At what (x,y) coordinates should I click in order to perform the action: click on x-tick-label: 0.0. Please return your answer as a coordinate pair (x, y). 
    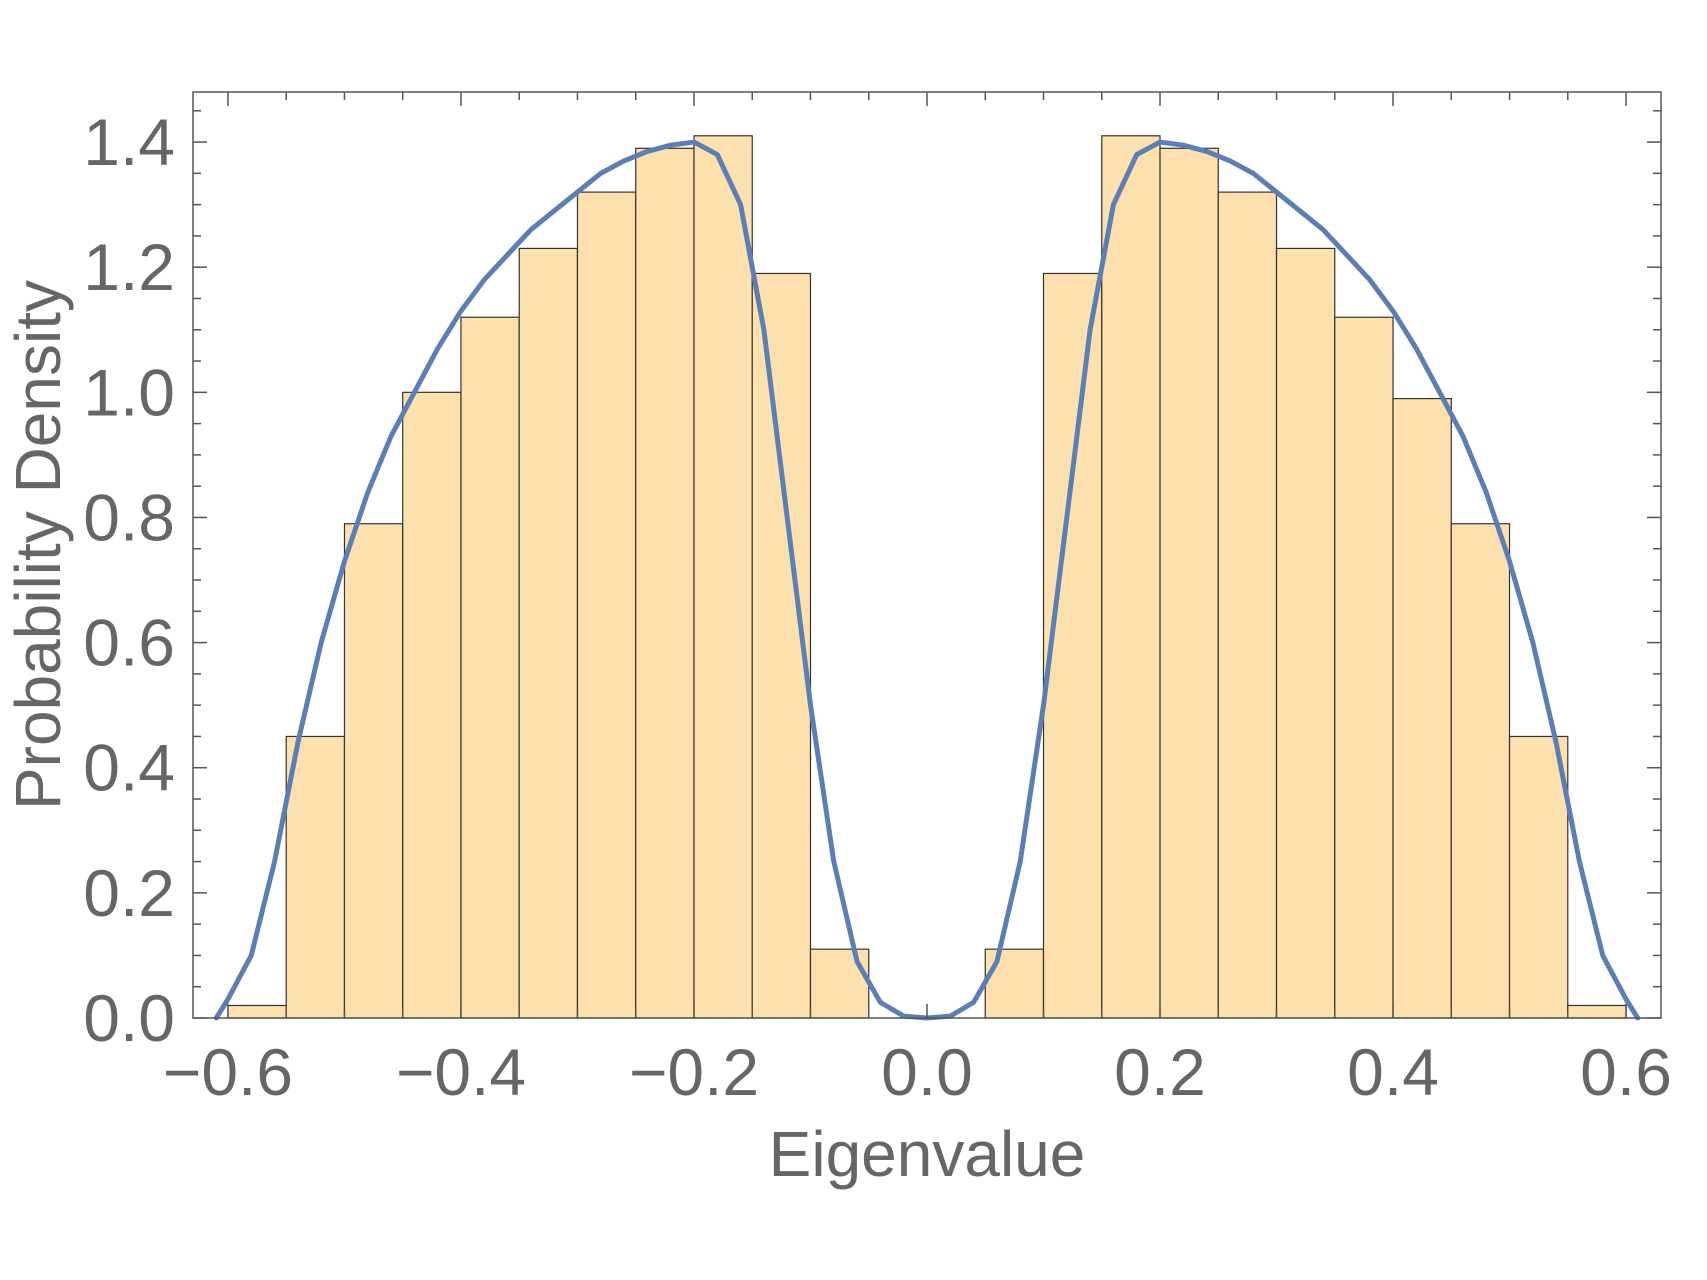
    Looking at the image, I should click on (927, 1072).